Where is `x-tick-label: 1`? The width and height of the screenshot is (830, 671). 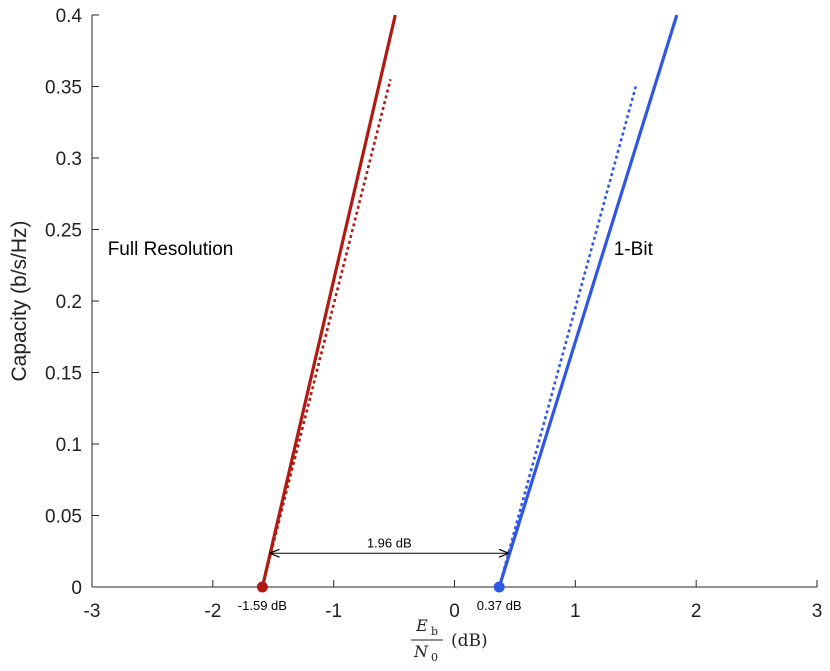
x-tick-label: 1 is located at coordinates (575, 611).